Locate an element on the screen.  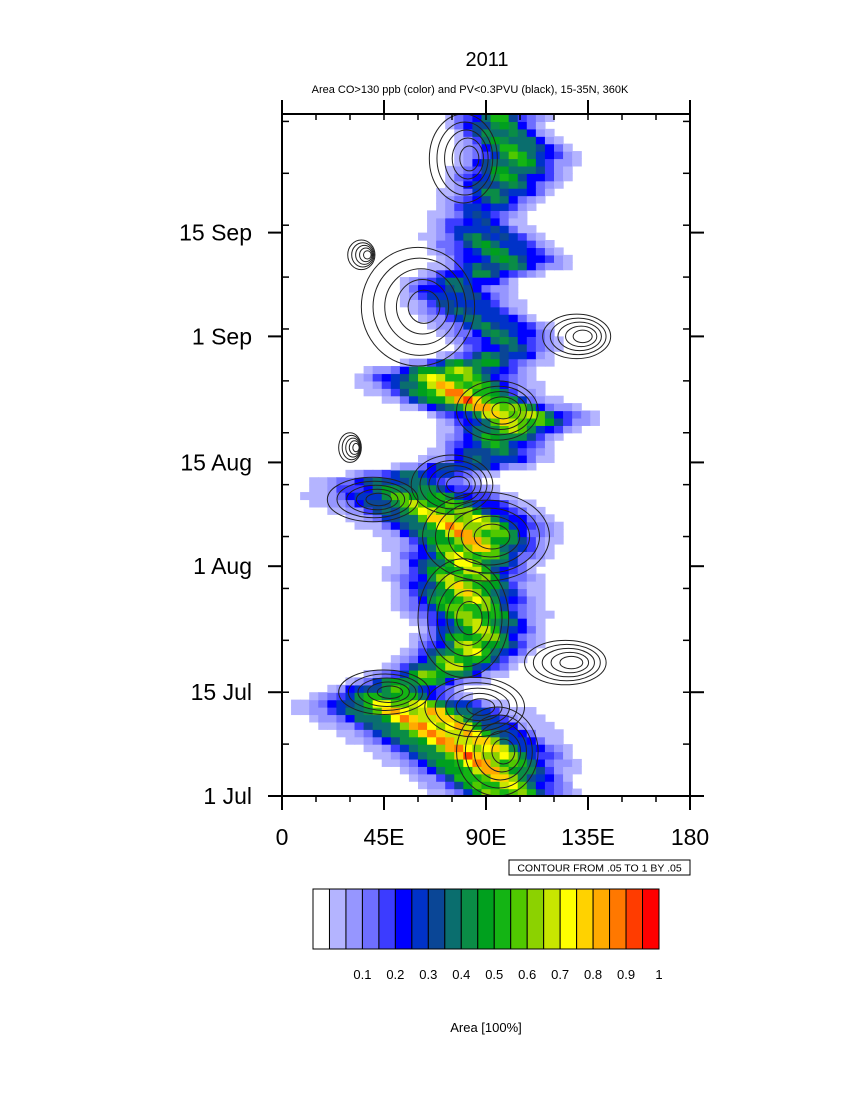
colorbar-tick-label: 1 is located at coordinates (658, 974).